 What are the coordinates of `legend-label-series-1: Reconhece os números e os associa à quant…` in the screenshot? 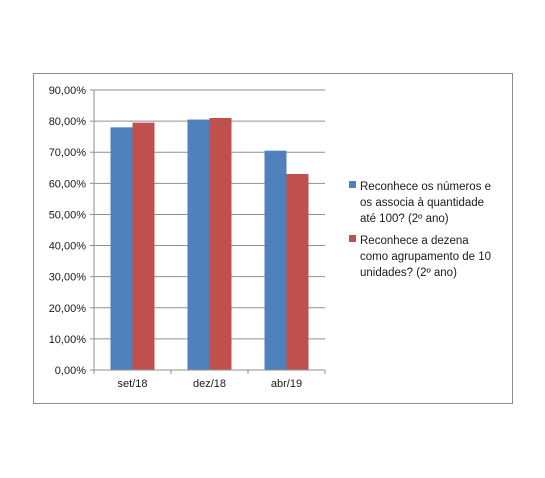 It's located at (425, 203).